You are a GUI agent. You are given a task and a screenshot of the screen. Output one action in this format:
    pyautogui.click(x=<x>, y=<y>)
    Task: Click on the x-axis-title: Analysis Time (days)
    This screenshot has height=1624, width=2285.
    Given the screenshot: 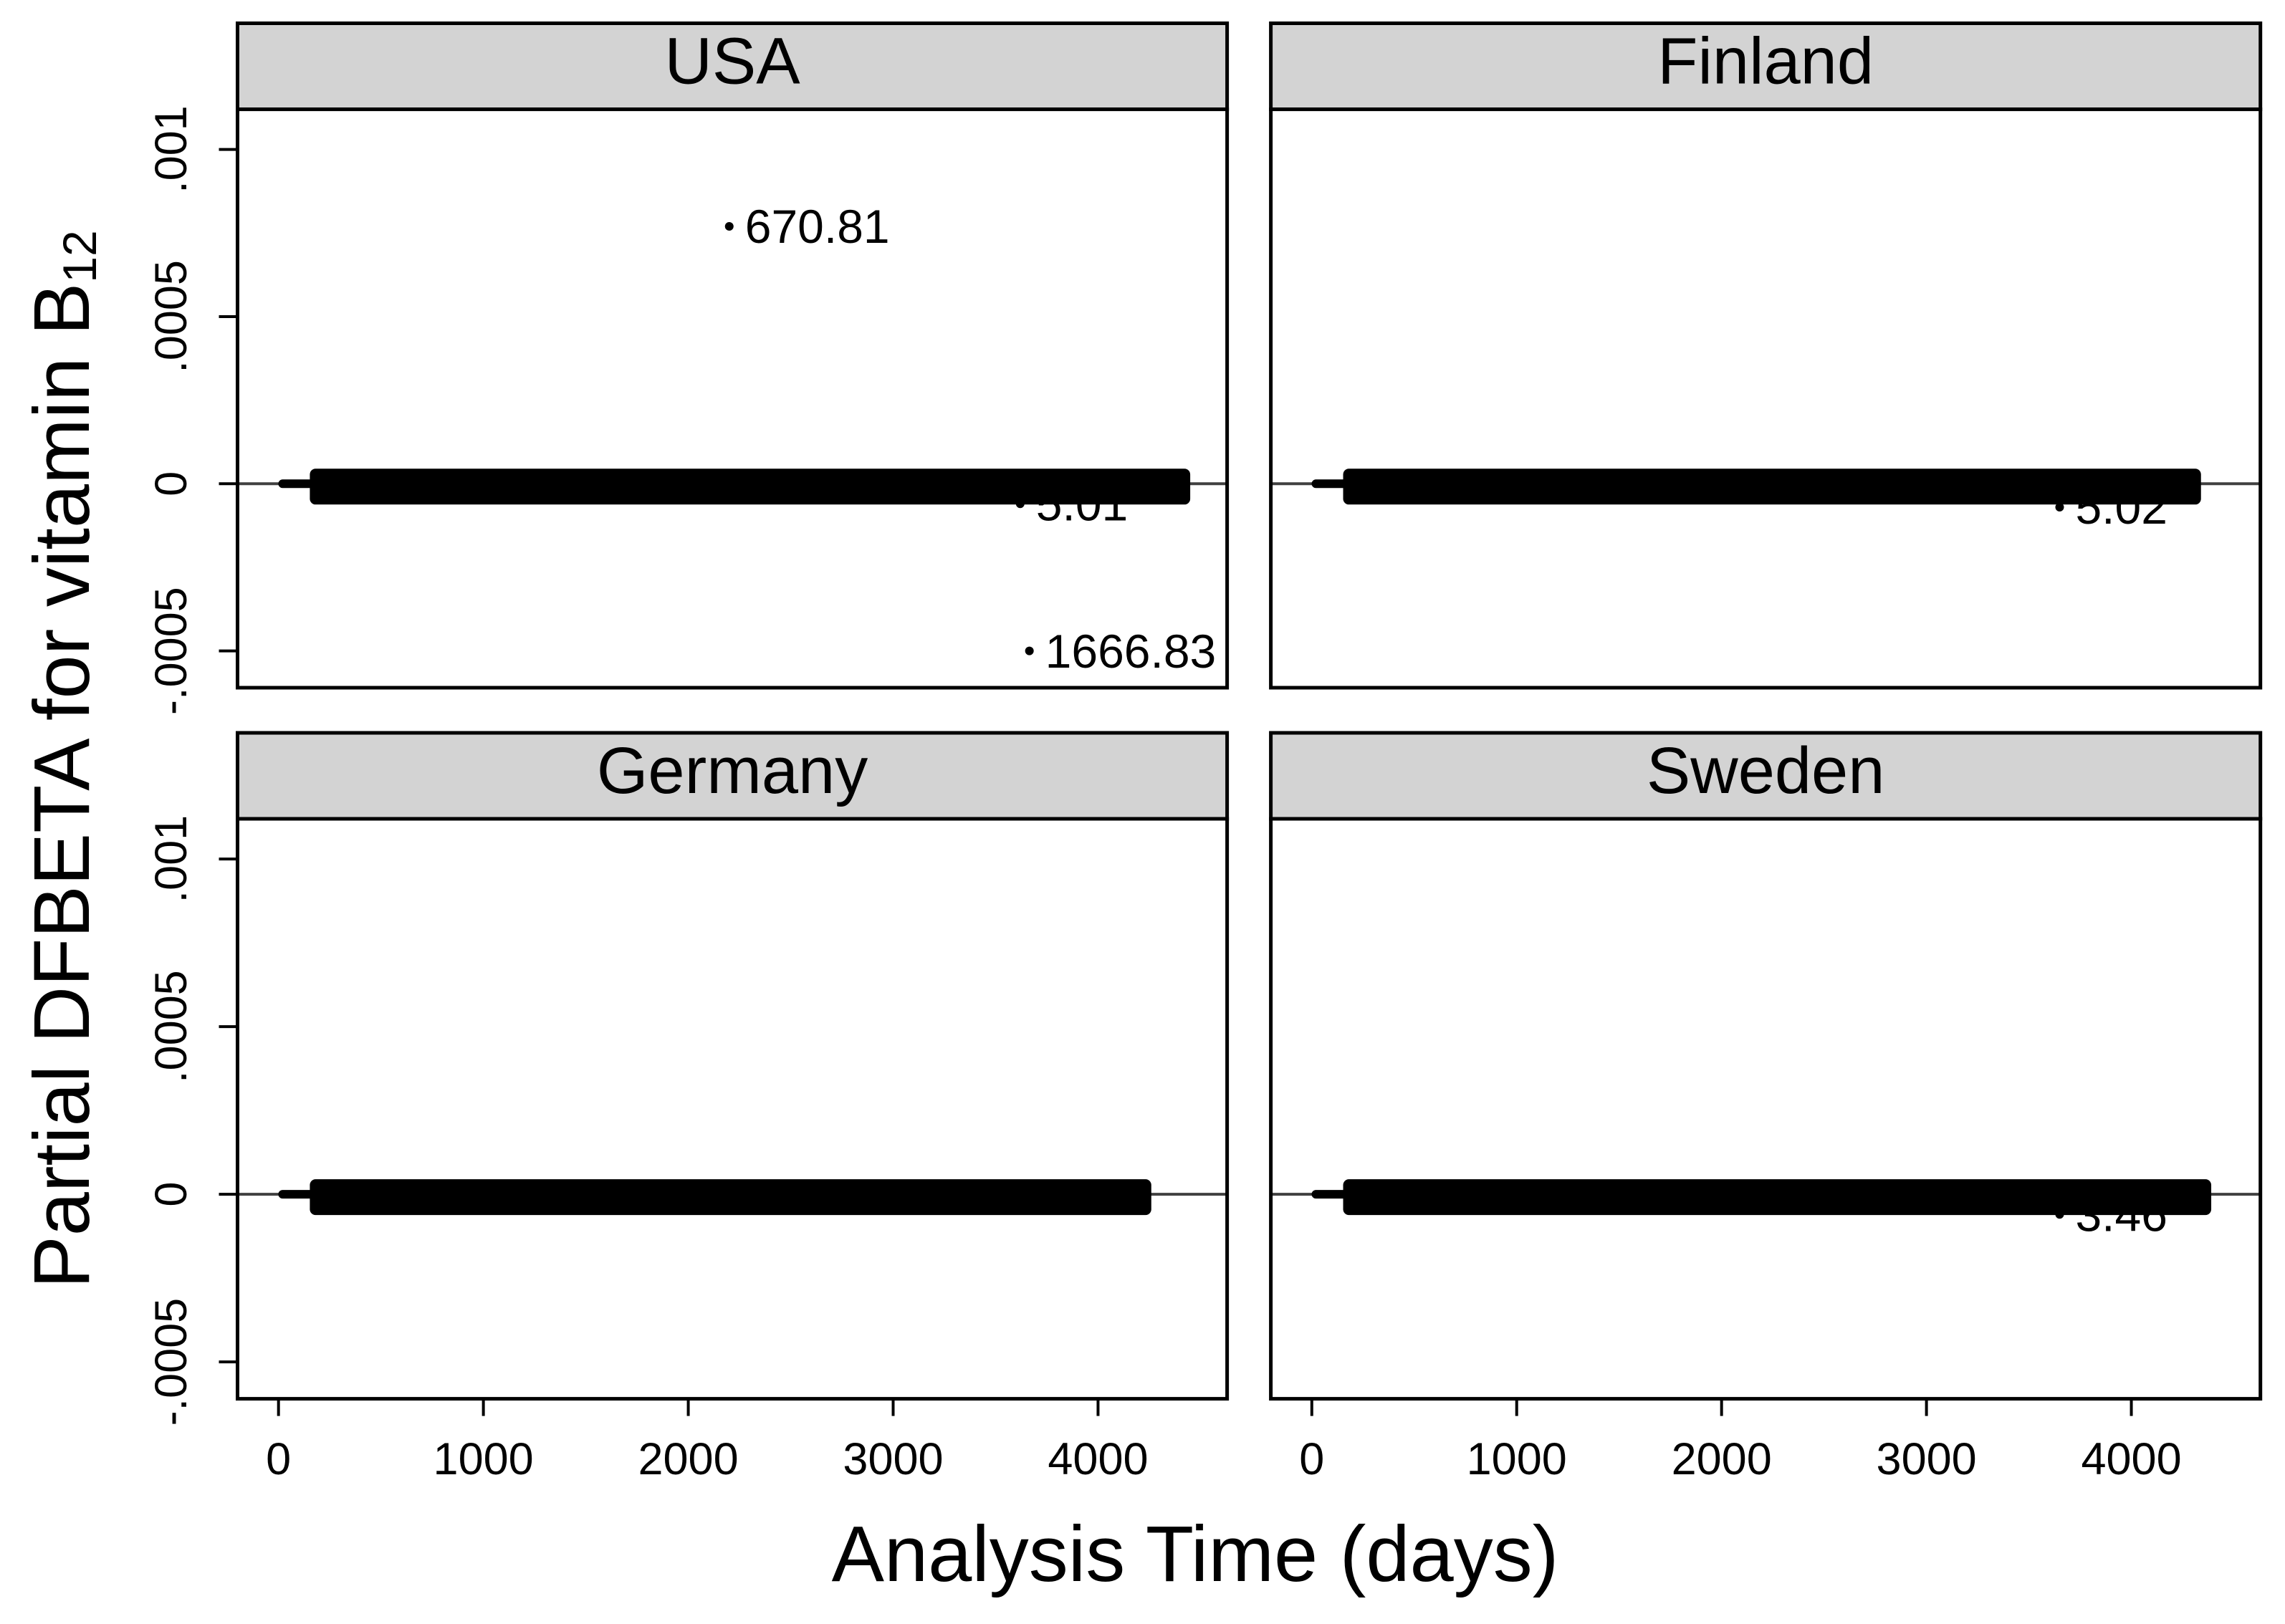 What is the action you would take?
    pyautogui.click(x=1195, y=1554)
    